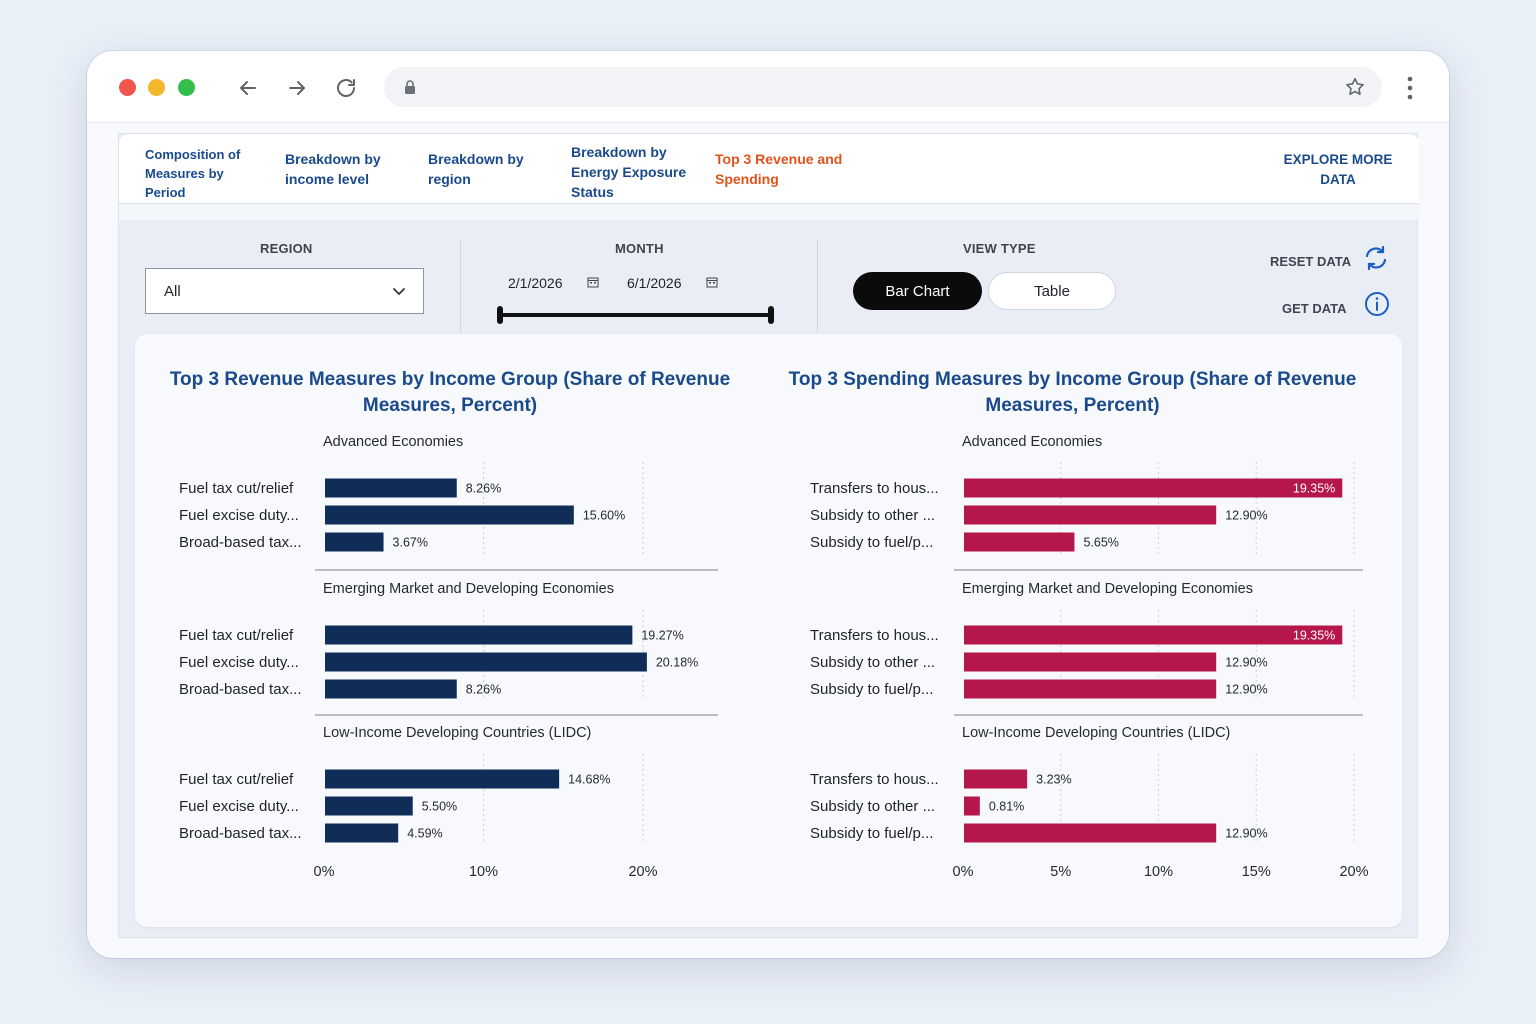 This screenshot has width=1536, height=1024. Describe the element at coordinates (629, 172) in the screenshot. I see `tab-energy-exposure: Breakdown by Energy Exposure Status` at that location.